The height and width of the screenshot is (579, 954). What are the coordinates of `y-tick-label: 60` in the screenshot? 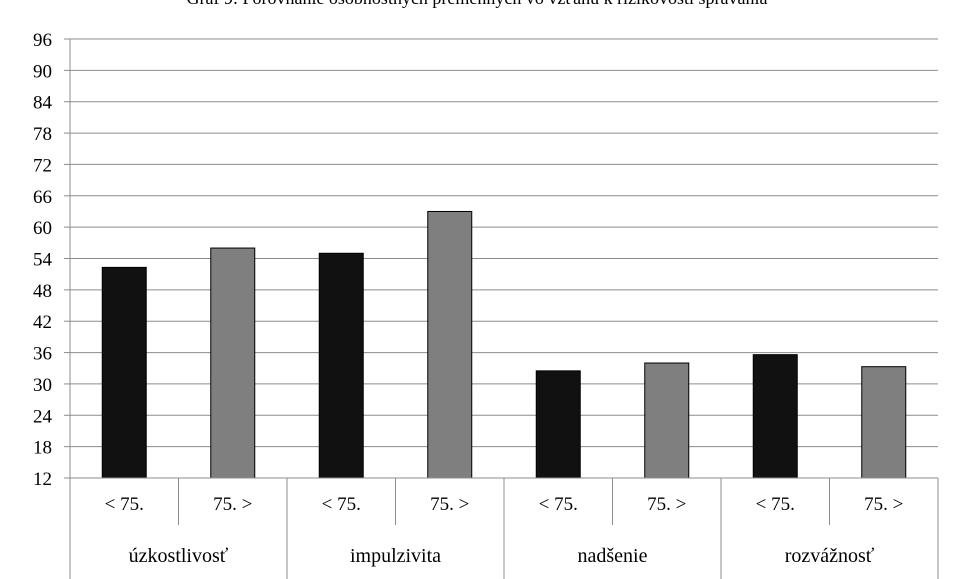 It's located at (42, 228).